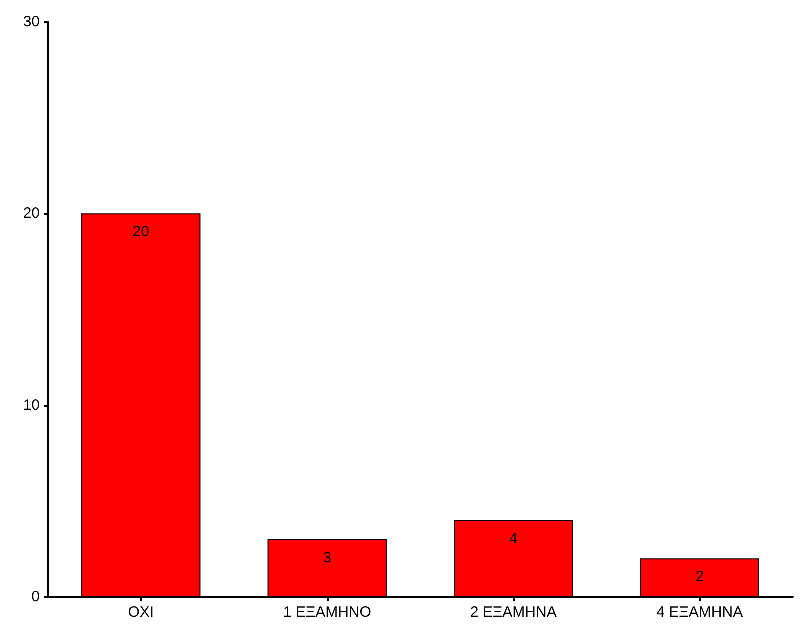 The width and height of the screenshot is (805, 643). I want to click on x-tick-label: 1 ΕΞΑΜΗΝΟ, so click(327, 612).